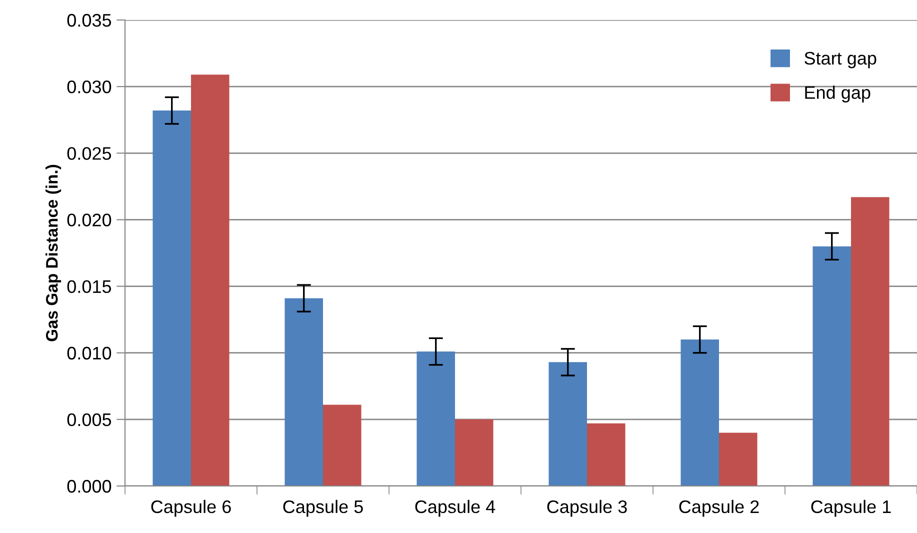  I want to click on y-axis-title: Gas Gap Distance (in.), so click(54, 253).